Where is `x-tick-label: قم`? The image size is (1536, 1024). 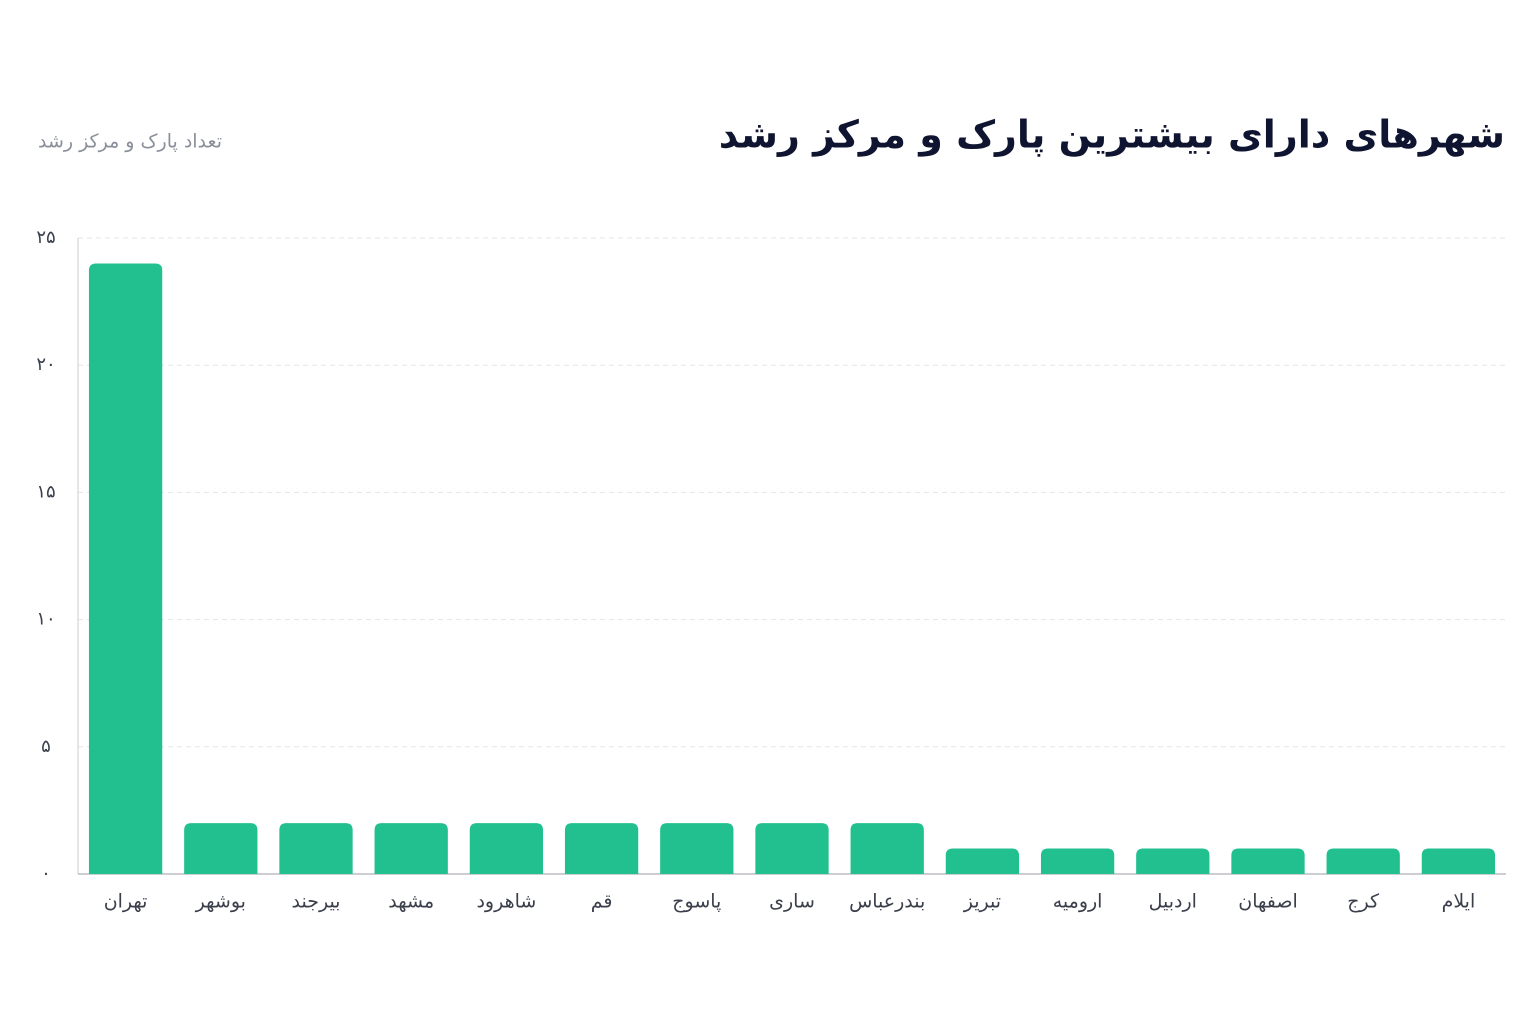
x-tick-label: قم is located at coordinates (602, 902).